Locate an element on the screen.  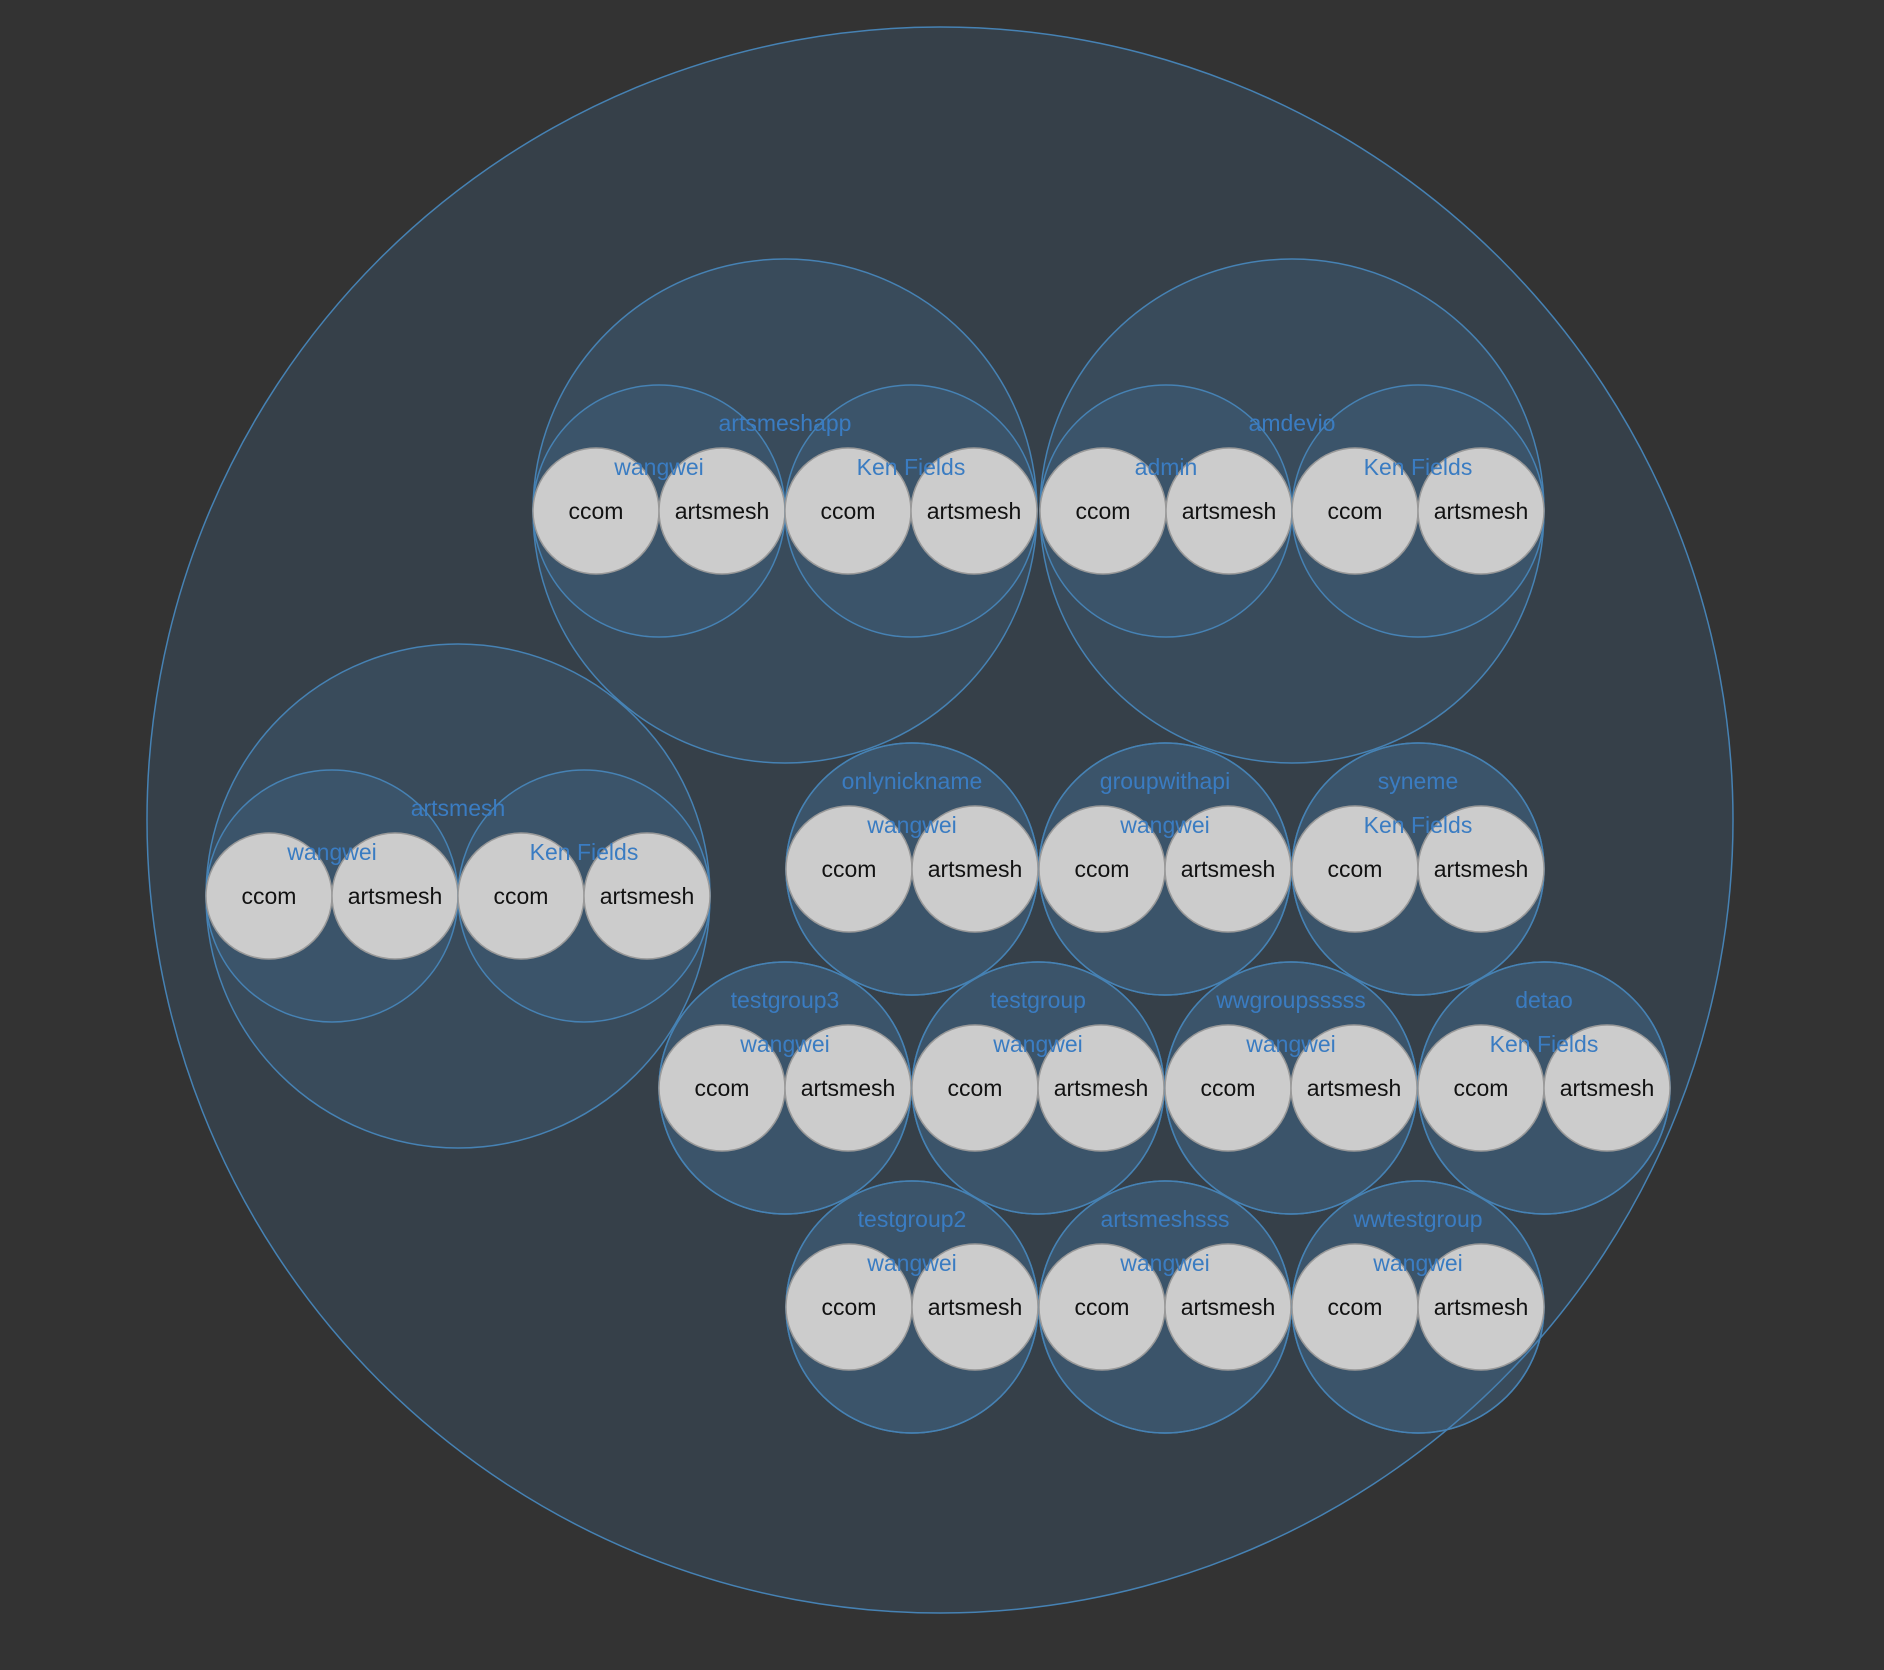
group-label: onlynickname is located at coordinates (912, 781).